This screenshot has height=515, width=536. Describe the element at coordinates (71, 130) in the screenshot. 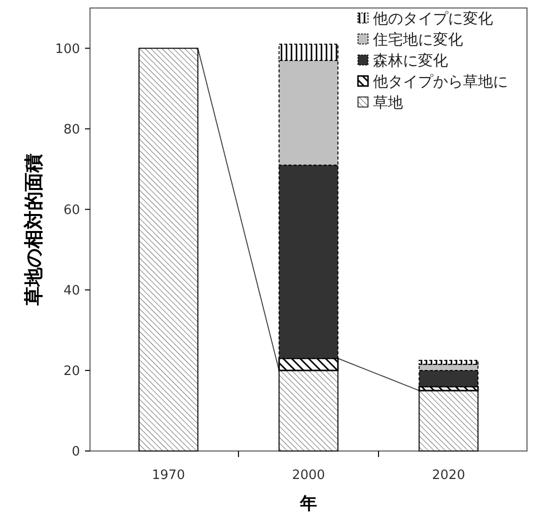

I see `y-tick-label: 80` at that location.